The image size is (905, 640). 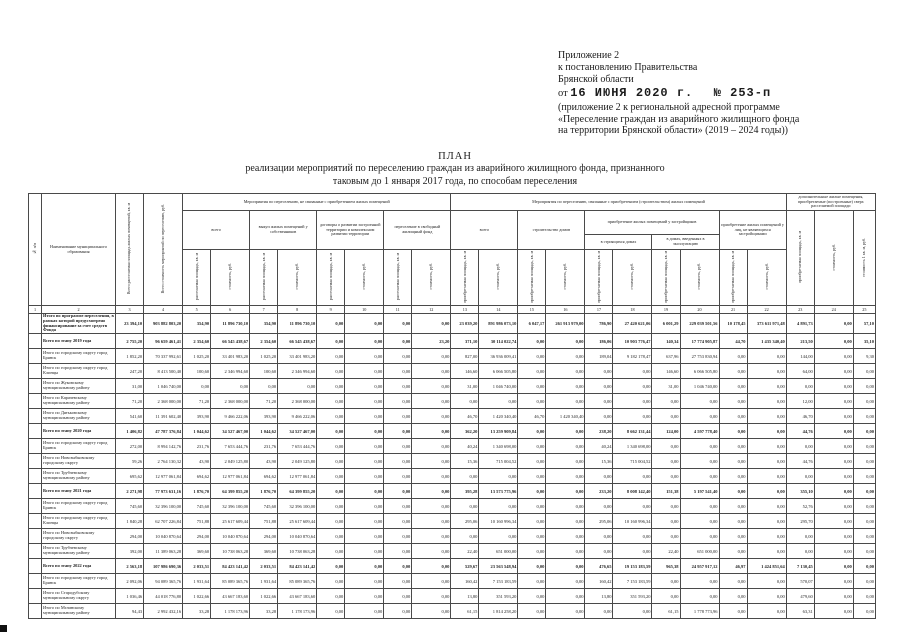 What do you see at coordinates (230, 581) in the screenshot?
I see `value-cell: 85 089 365,76` at bounding box center [230, 581].